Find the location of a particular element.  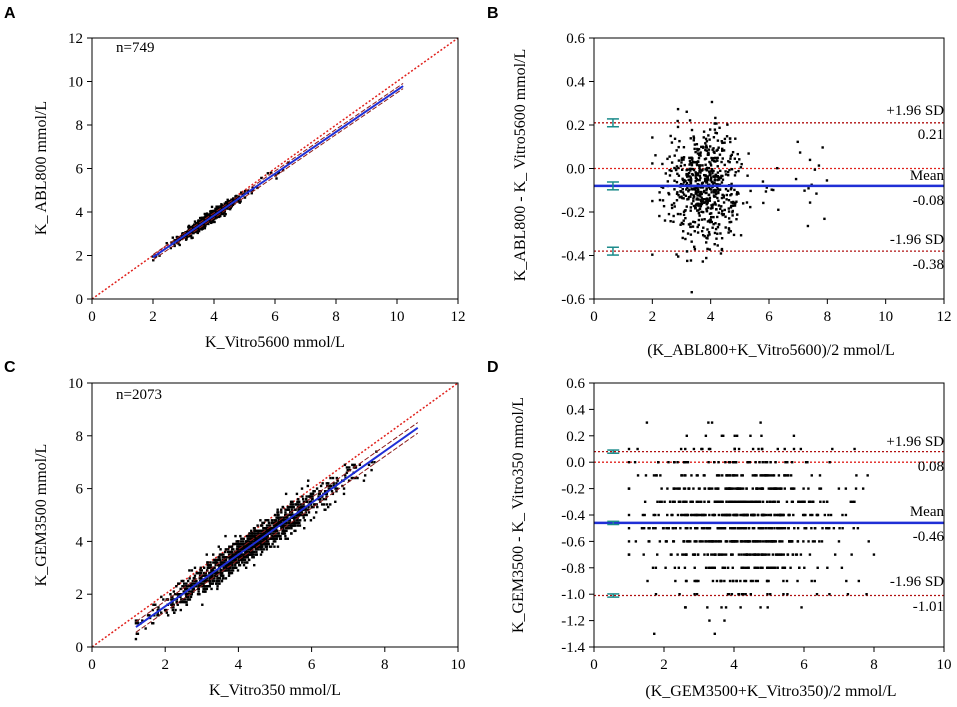

y-tick-label: 6 is located at coordinates (80, 170).